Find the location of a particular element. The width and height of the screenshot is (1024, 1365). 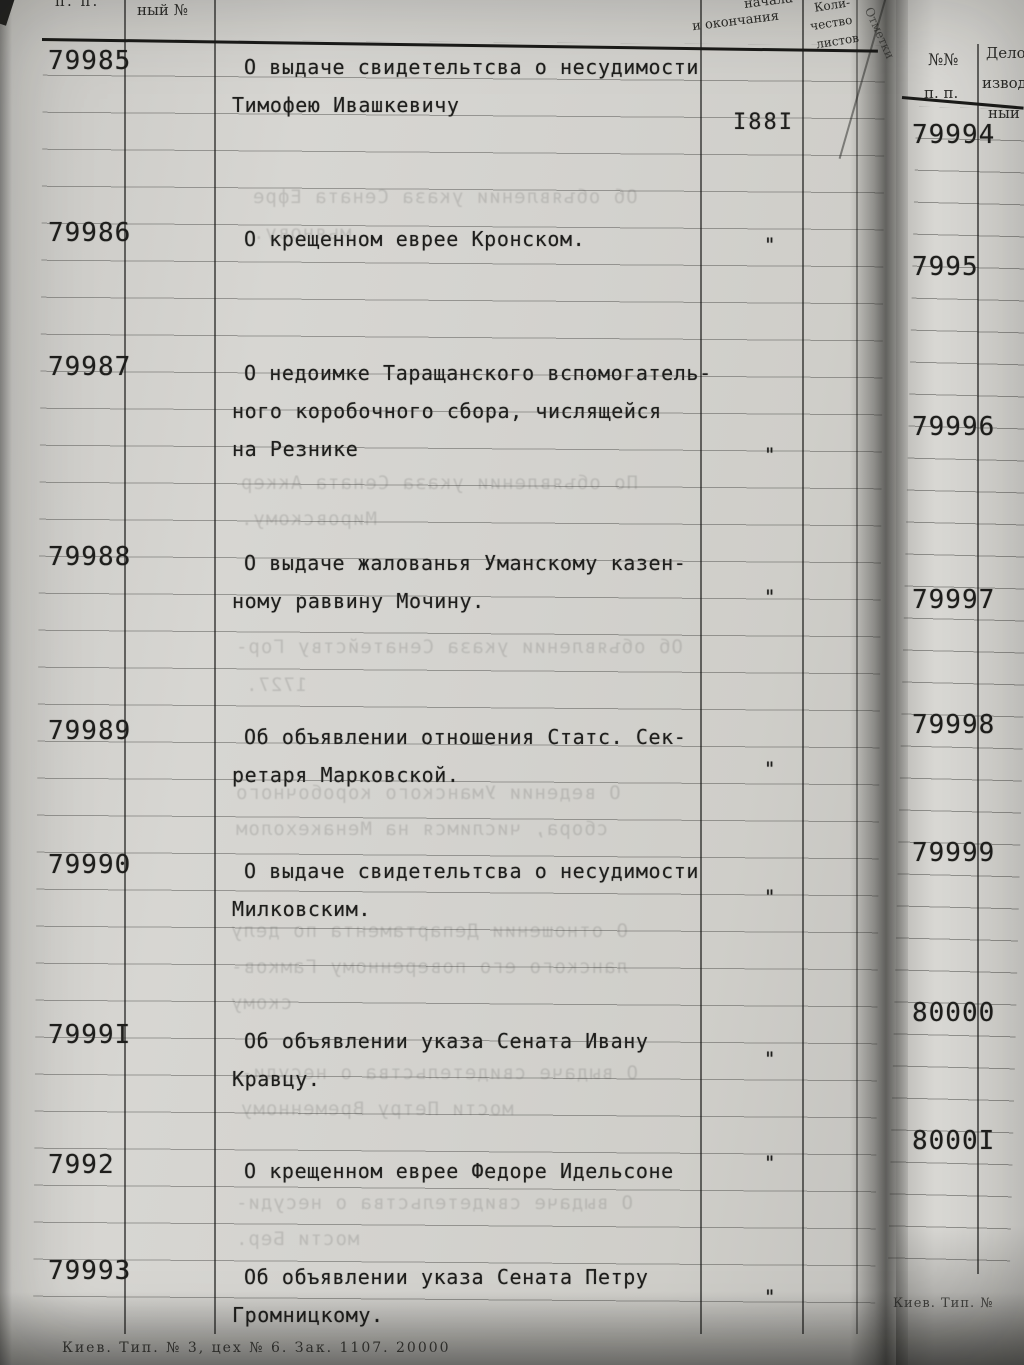

header-sheet-count-line2: чество is located at coordinates (831, 23).